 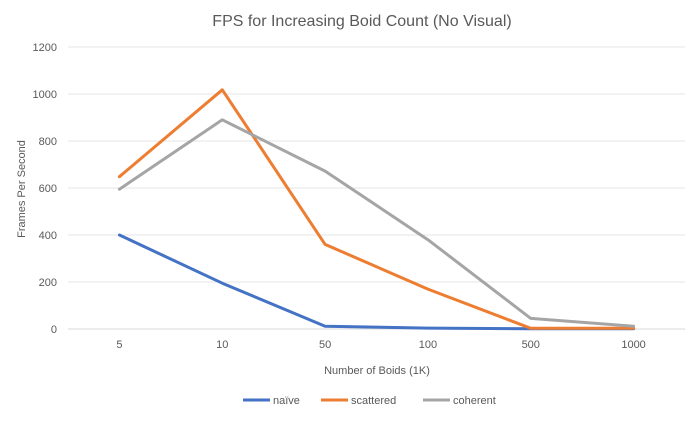 I want to click on y-axis-title: Frames Per Second, so click(x=22, y=189).